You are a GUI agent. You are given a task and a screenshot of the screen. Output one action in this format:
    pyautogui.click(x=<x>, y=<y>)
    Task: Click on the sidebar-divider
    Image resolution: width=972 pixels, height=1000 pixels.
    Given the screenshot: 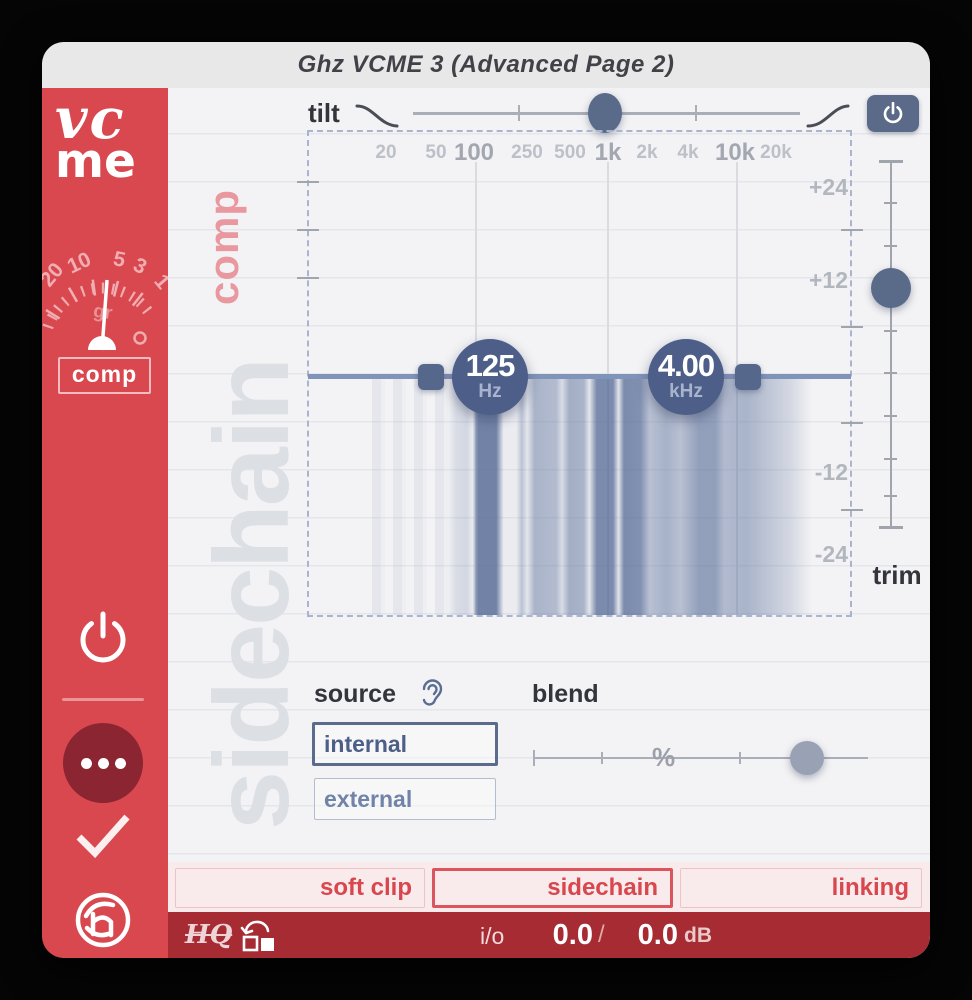 What is the action you would take?
    pyautogui.click(x=103, y=699)
    